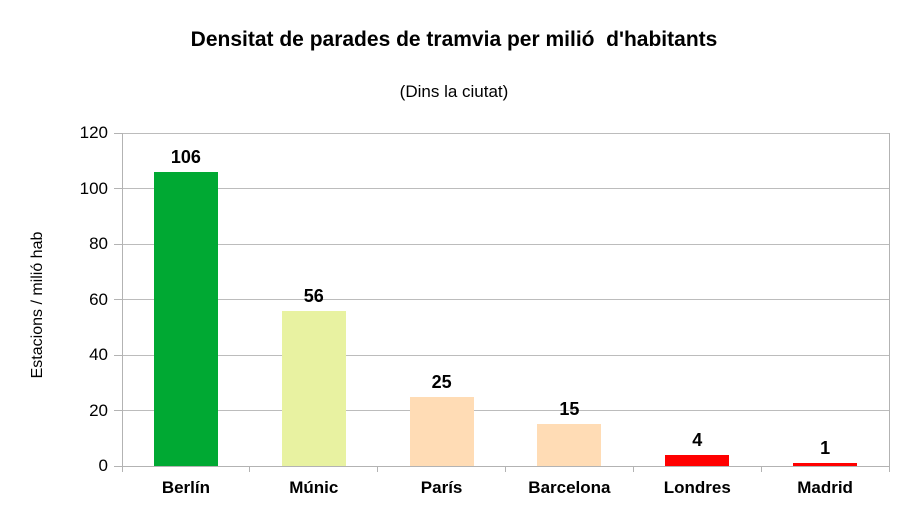 The image size is (908, 511). What do you see at coordinates (569, 409) in the screenshot?
I see `bar-value-label-barcelona: 15` at bounding box center [569, 409].